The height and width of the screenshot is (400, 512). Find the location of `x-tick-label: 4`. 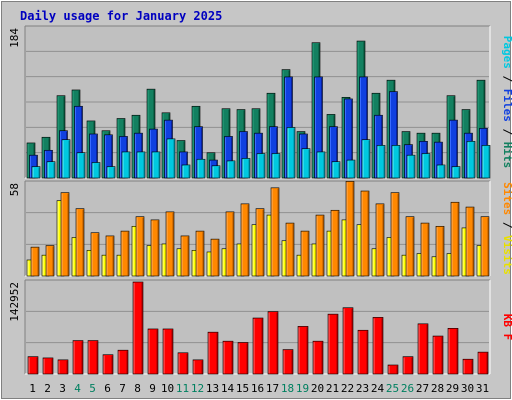

x-tick-label: 4 is located at coordinates (77, 388).